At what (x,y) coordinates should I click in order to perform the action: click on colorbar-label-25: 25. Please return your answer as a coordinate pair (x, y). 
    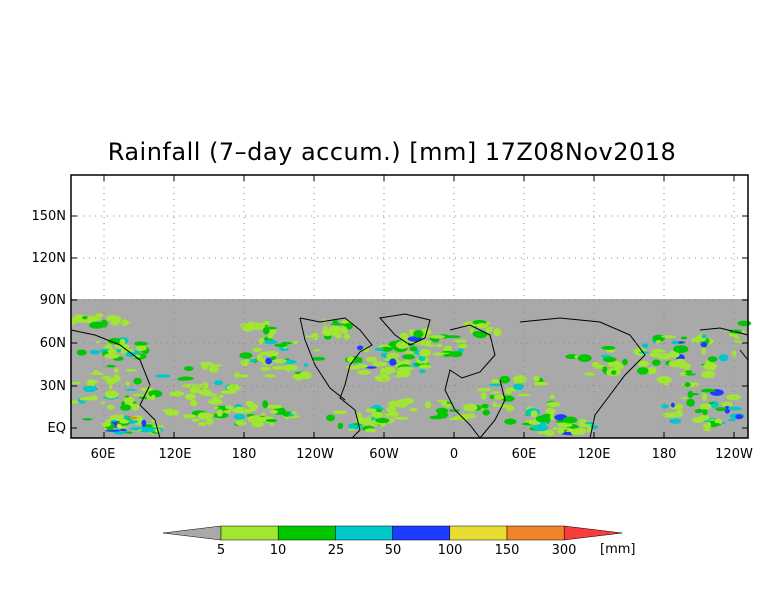
    Looking at the image, I should click on (336, 550).